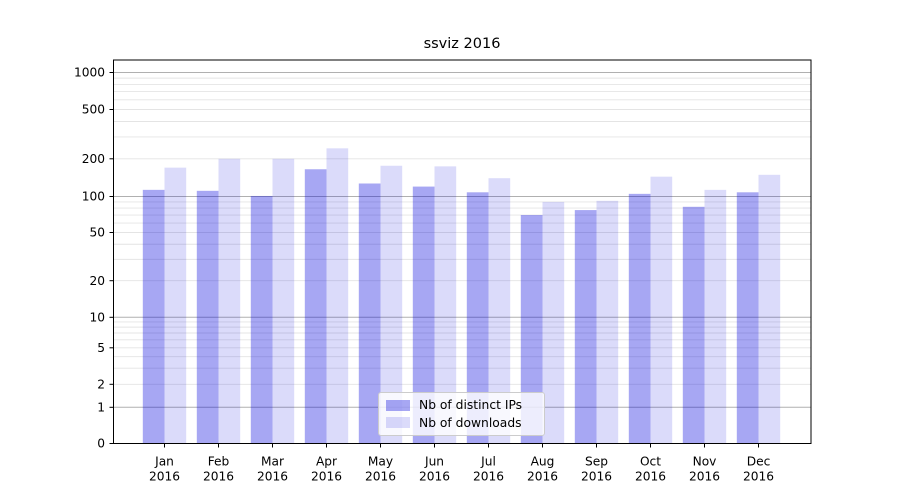  What do you see at coordinates (101, 348) in the screenshot?
I see `y-tick-label: 5` at bounding box center [101, 348].